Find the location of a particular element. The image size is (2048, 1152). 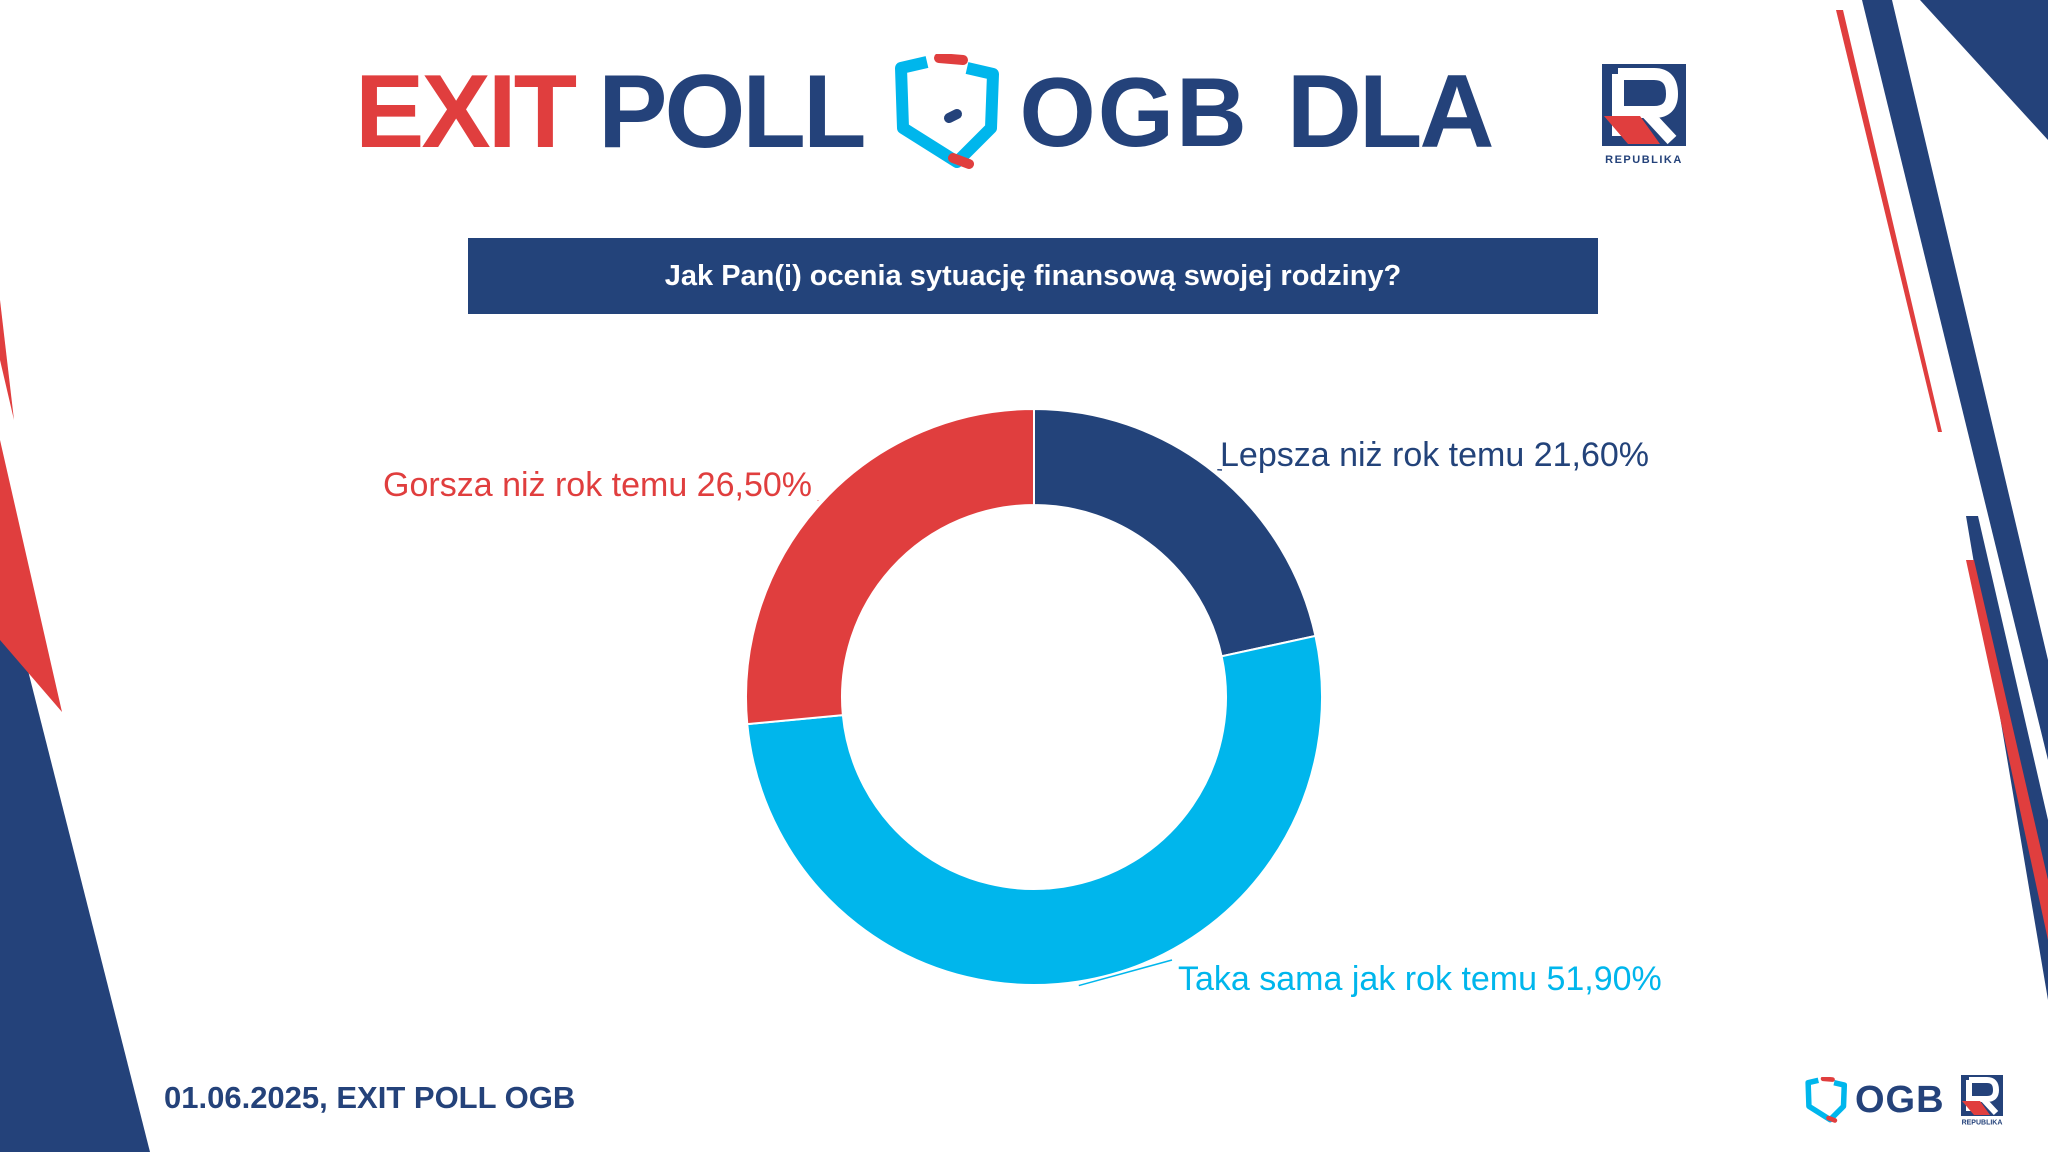

footer-logos: OGB REPUBLIKA is located at coordinates (1905, 1100).